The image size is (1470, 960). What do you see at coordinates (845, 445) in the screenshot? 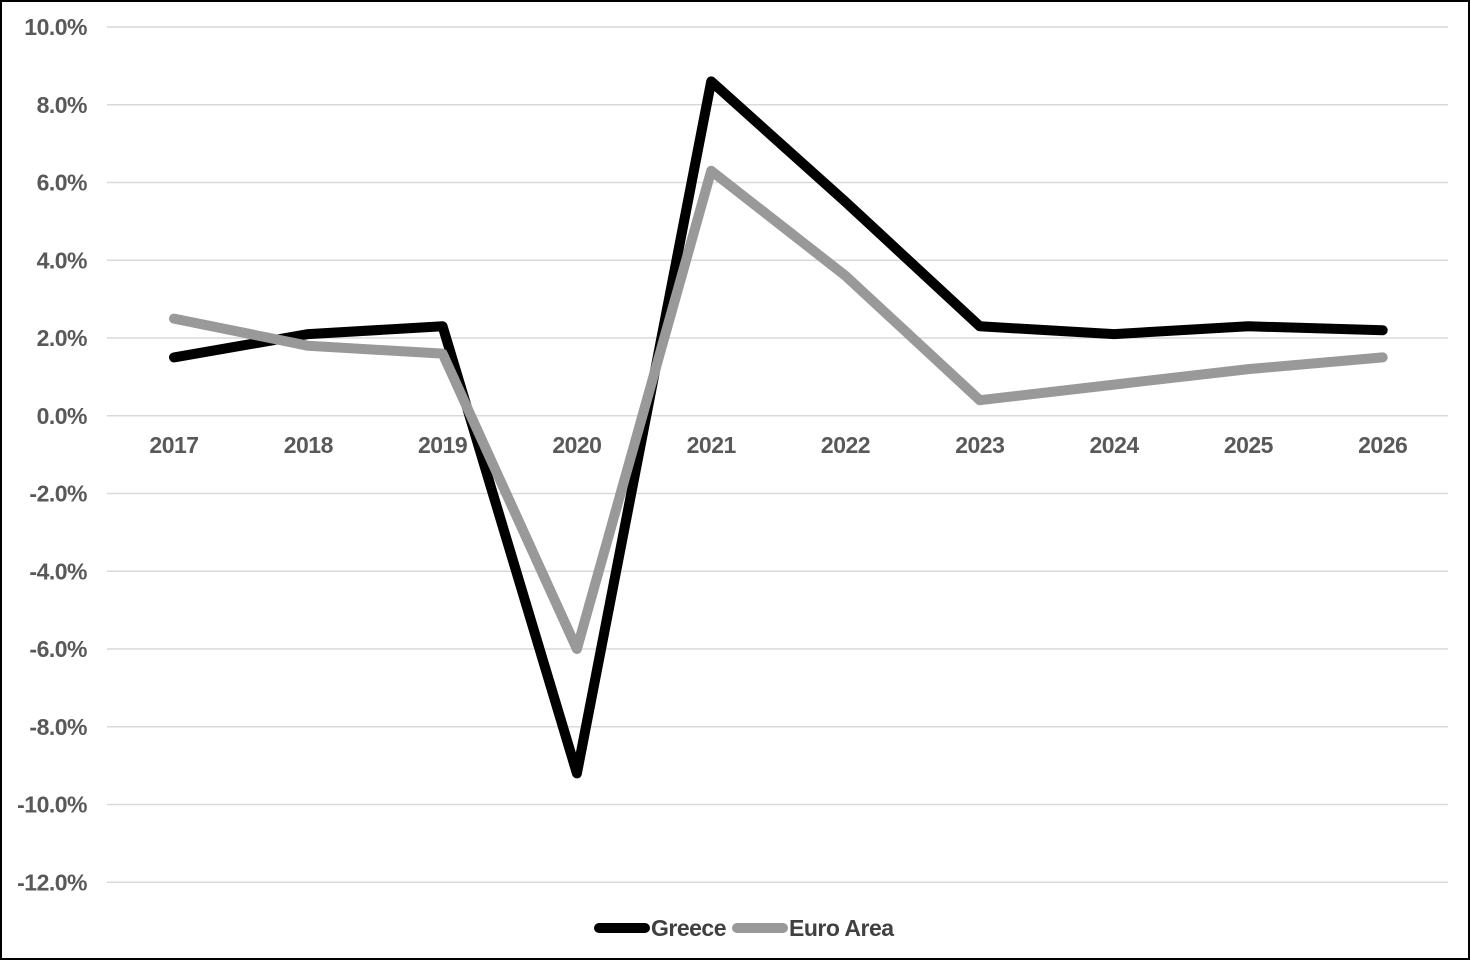
I see `x-tick-label: 2022` at bounding box center [845, 445].